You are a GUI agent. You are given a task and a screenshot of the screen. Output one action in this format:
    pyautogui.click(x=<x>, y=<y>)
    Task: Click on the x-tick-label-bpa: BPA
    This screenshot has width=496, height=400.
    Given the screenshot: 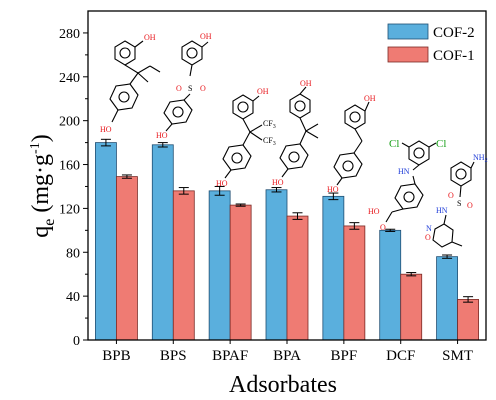 What is the action you would take?
    pyautogui.click(x=287, y=356)
    